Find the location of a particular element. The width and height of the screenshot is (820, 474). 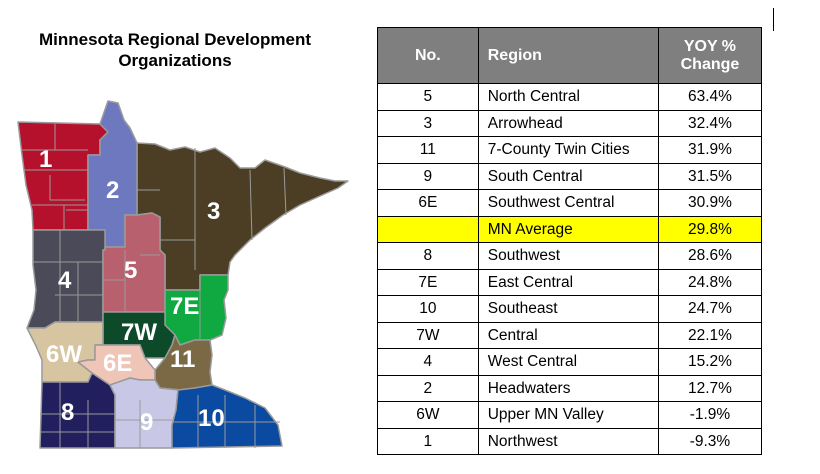

table-row: 7E East Central 24.8% is located at coordinates (570, 282).